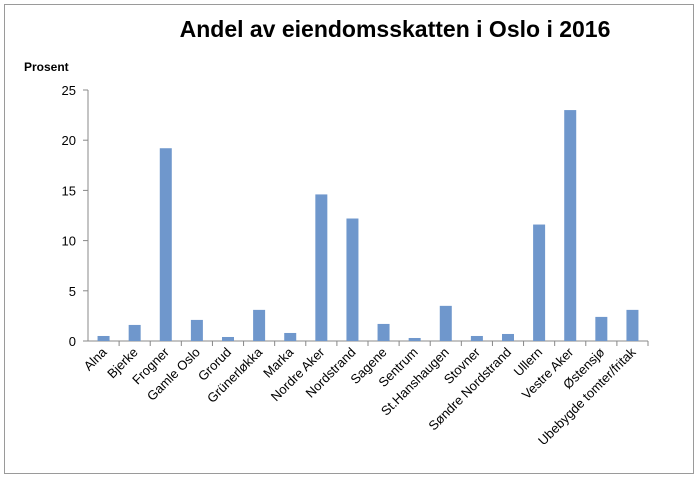 The image size is (700, 480). Describe the element at coordinates (46, 67) in the screenshot. I see `y-axis-label: Prosent` at that location.